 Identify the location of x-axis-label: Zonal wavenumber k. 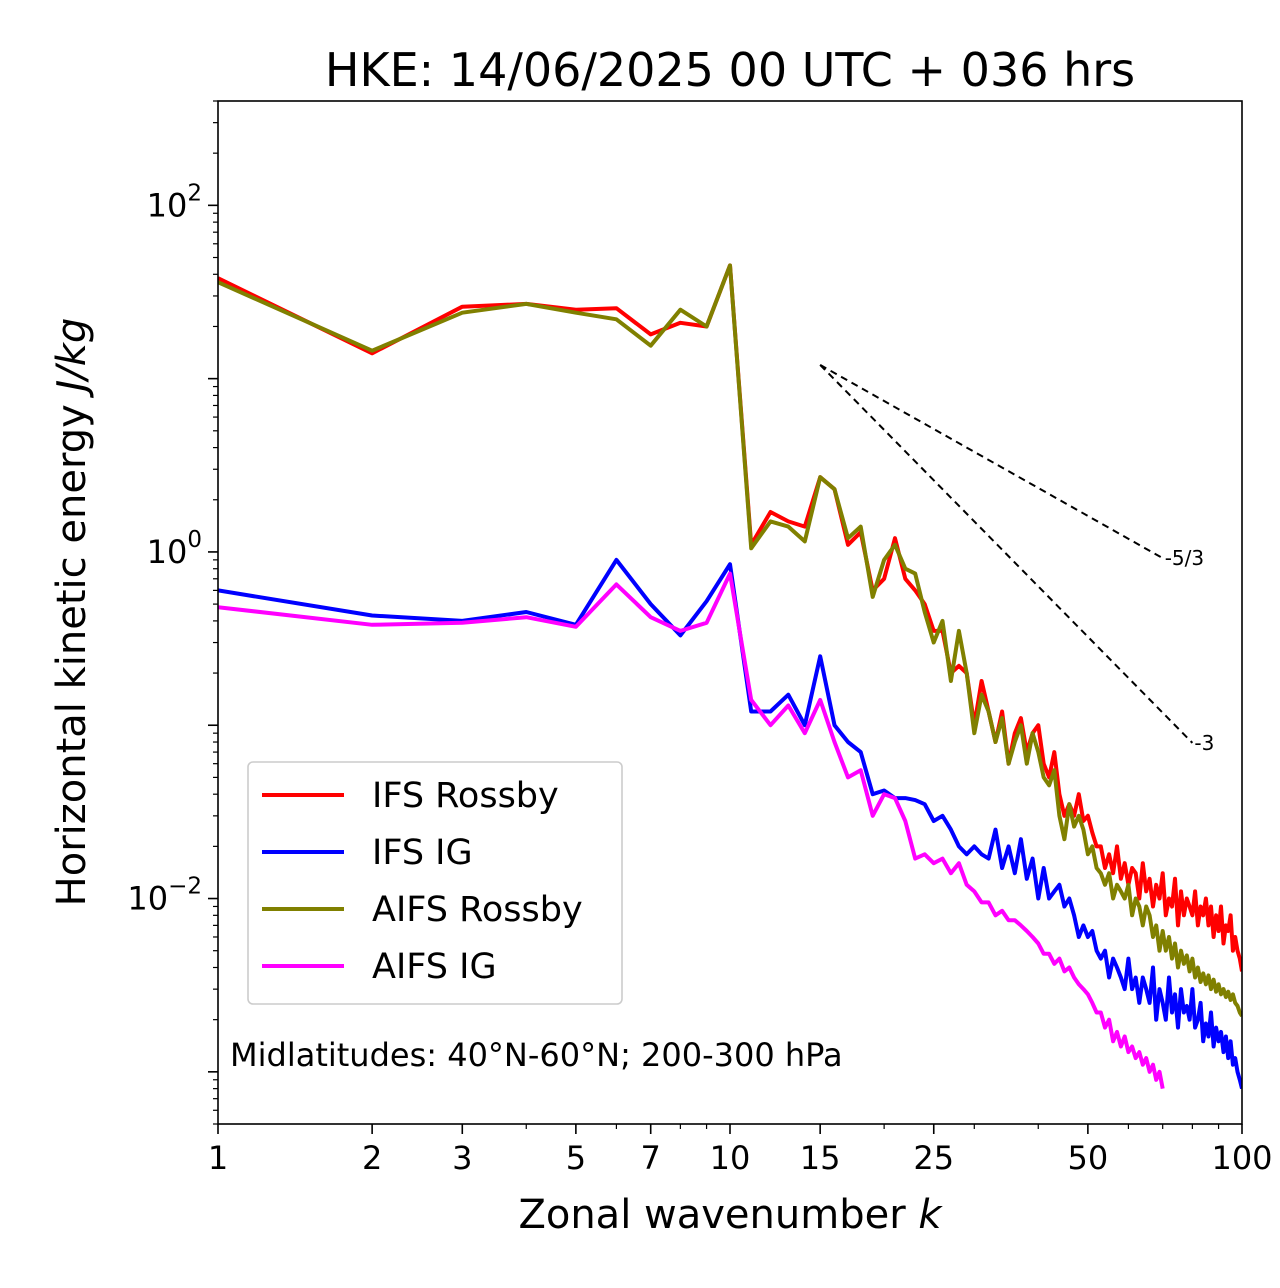
(730, 1215).